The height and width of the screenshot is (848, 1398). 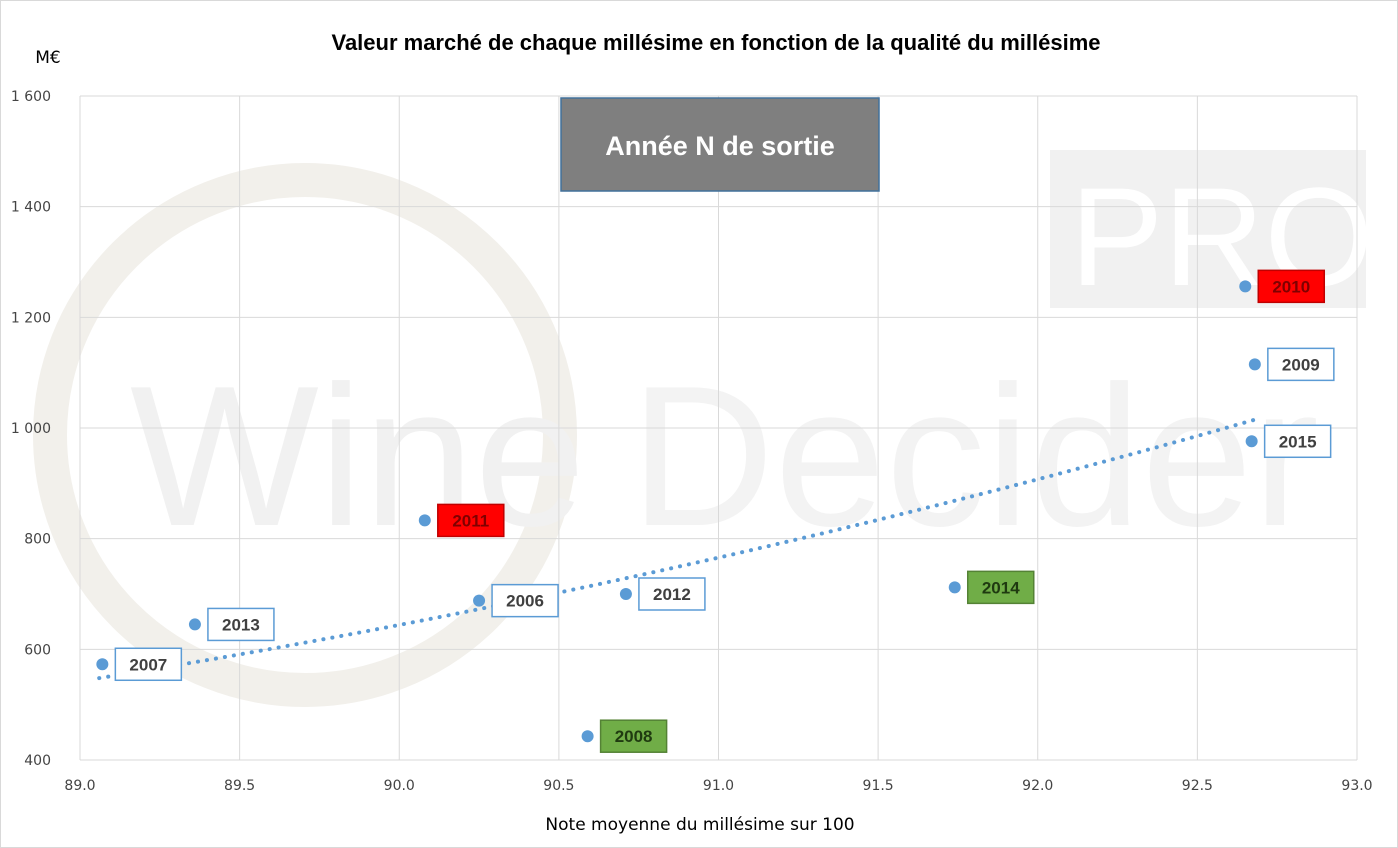 I want to click on data-label-2015: 2015, so click(x=1298, y=441).